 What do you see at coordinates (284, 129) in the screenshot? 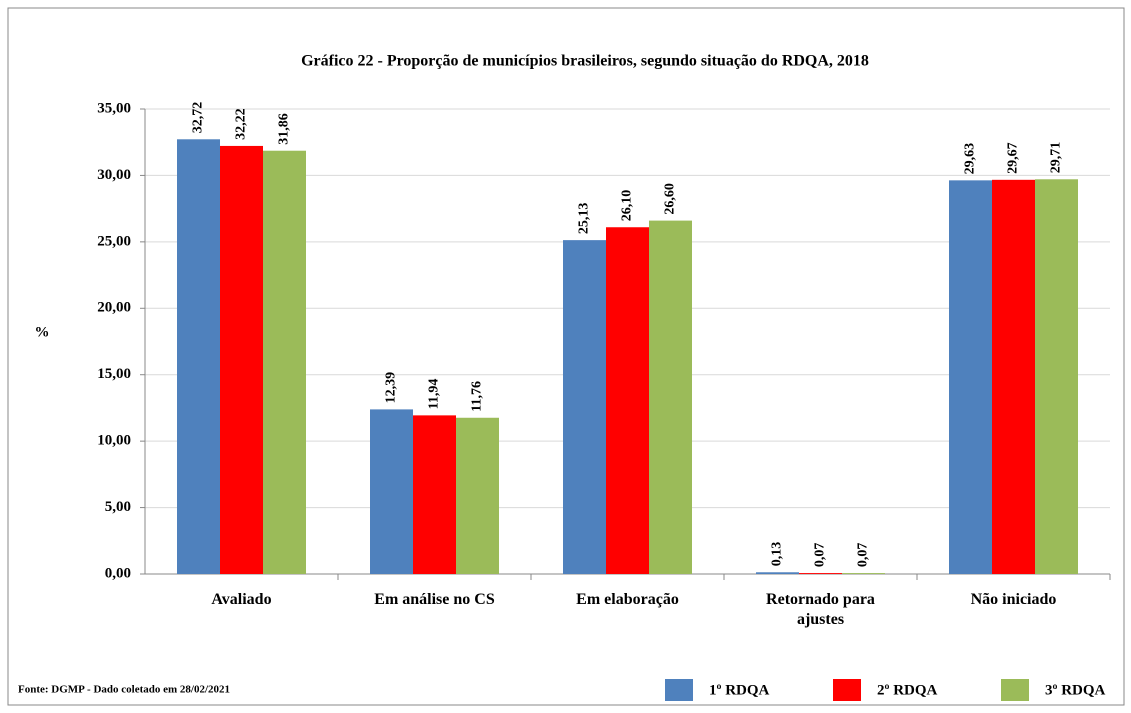
I see `value-label: 31,86` at bounding box center [284, 129].